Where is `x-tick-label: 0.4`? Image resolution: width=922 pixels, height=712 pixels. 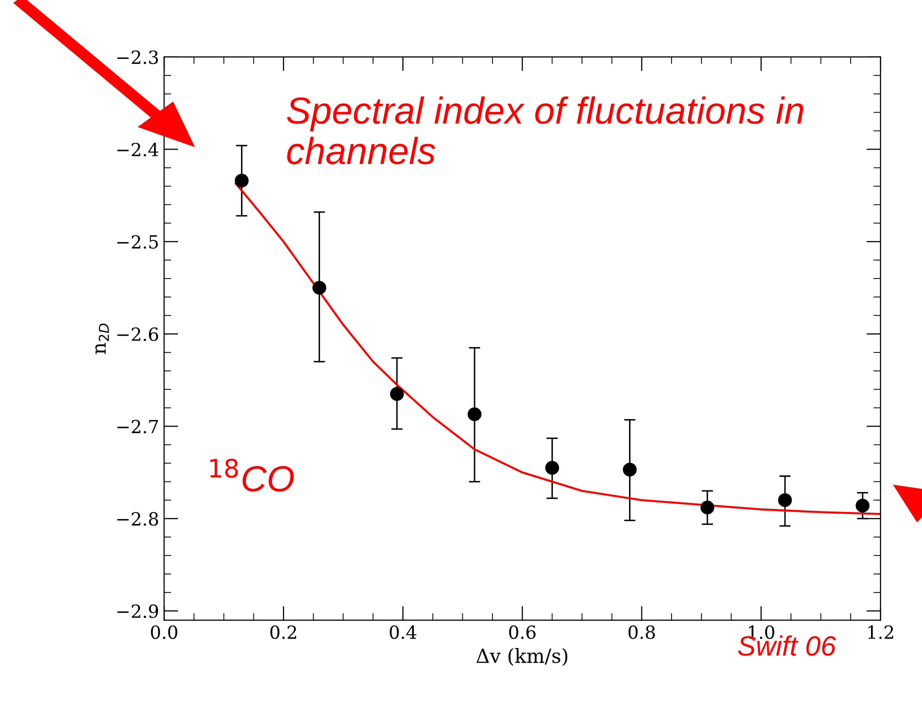
x-tick-label: 0.4 is located at coordinates (403, 632).